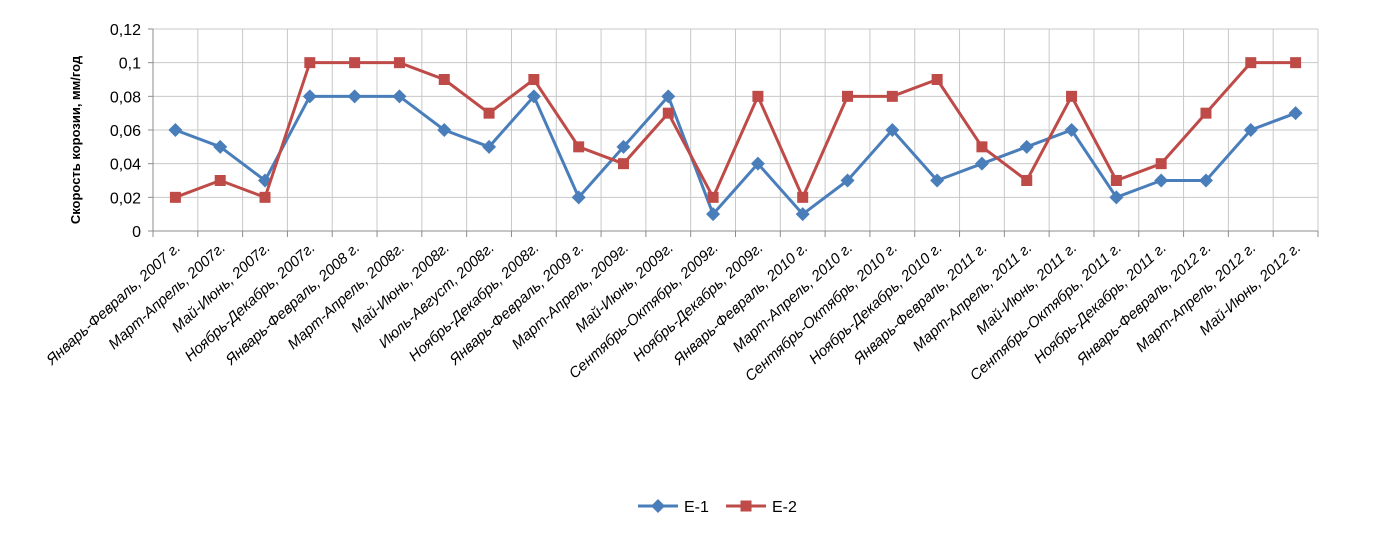 The height and width of the screenshot is (544, 1400). Describe the element at coordinates (696, 507) in the screenshot. I see `legend-label-1: Е-1` at that location.